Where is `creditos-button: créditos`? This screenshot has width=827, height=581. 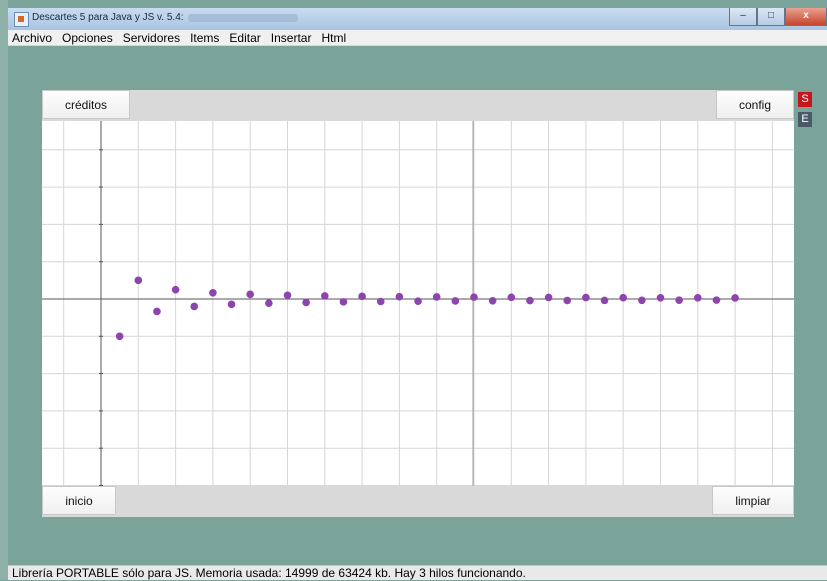
creditos-button: créditos is located at coordinates (86, 104).